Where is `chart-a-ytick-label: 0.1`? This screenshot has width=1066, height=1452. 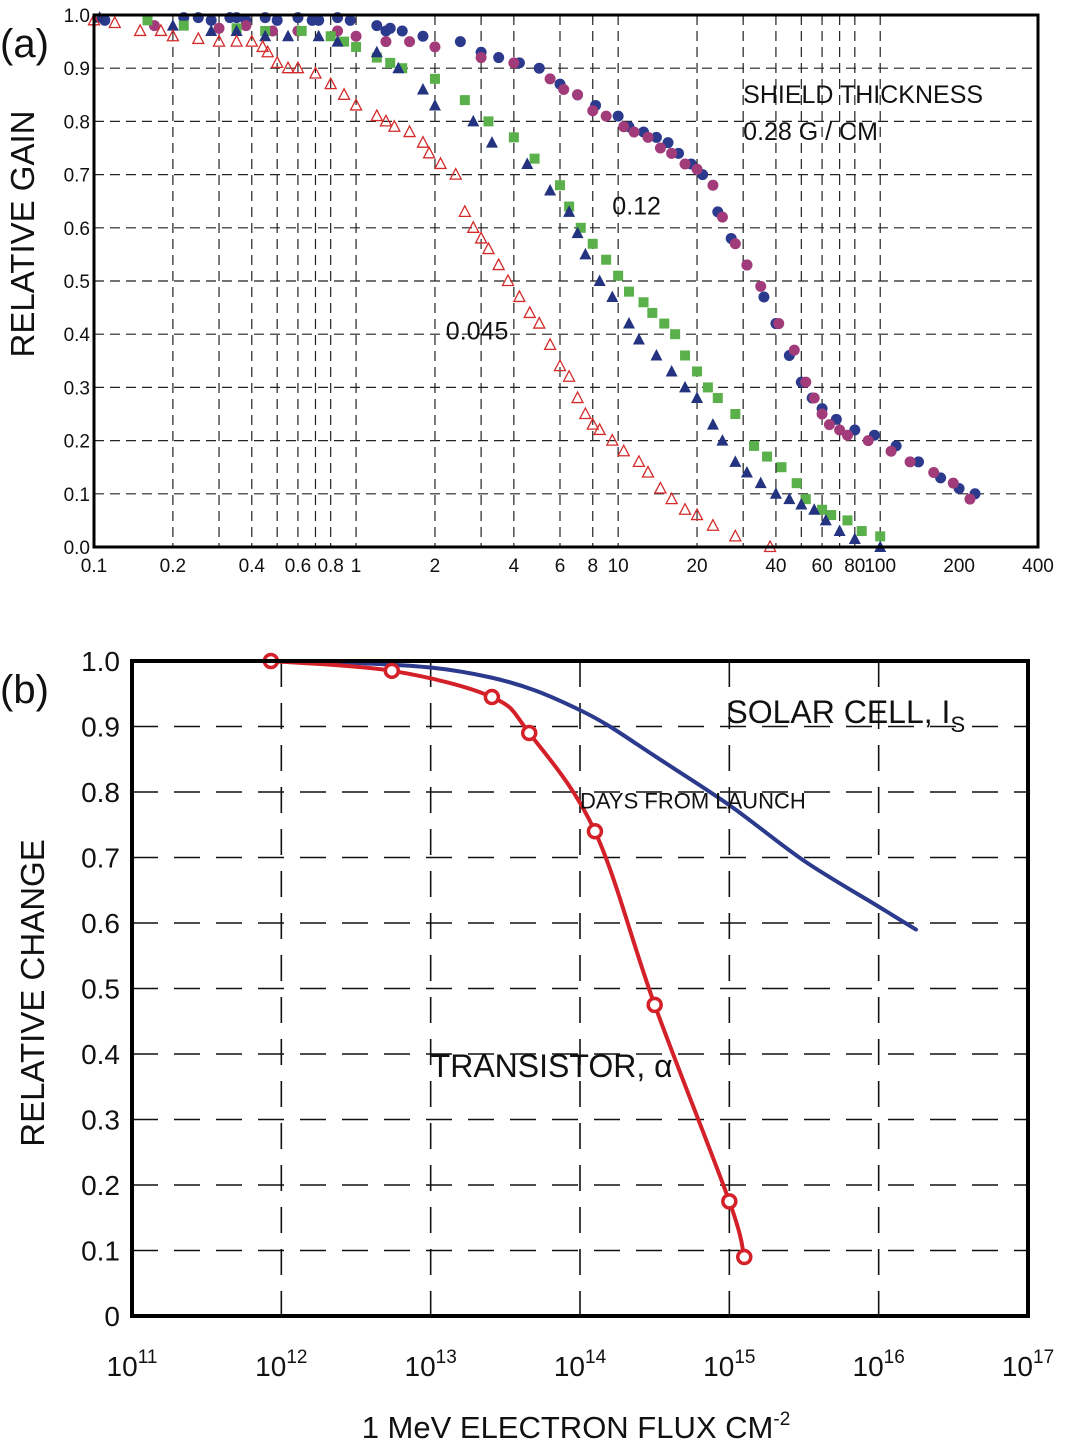
chart-a-ytick-label: 0.1 is located at coordinates (77, 495).